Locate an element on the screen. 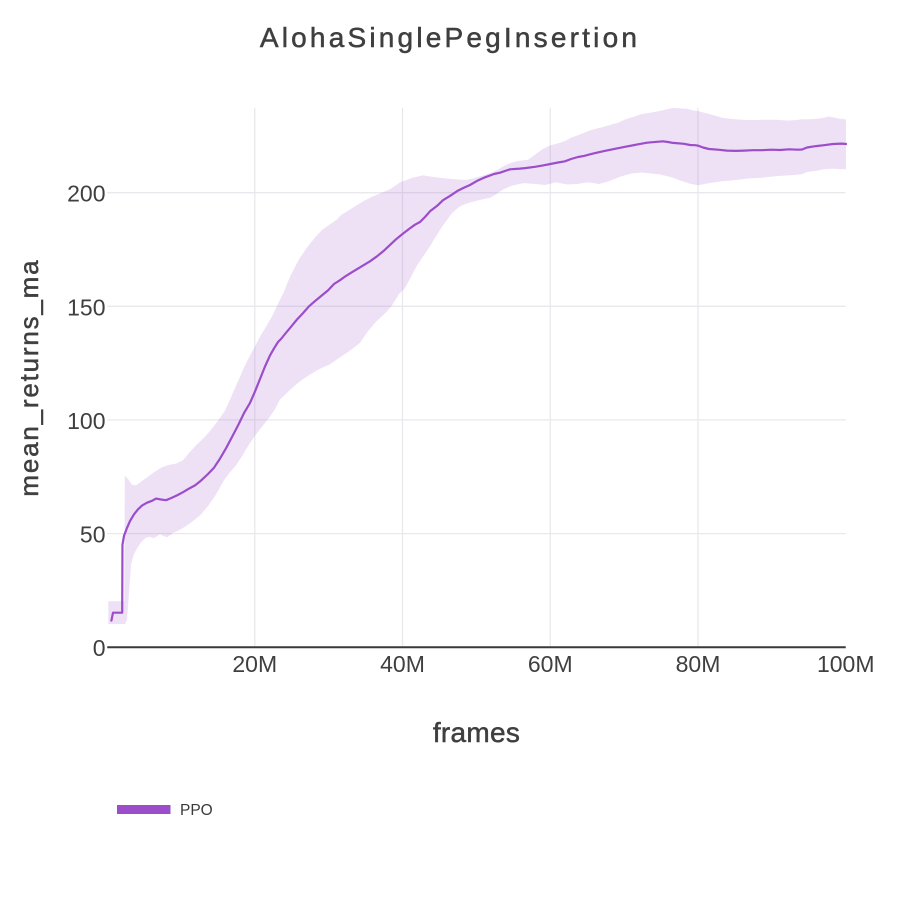 This screenshot has width=900, height=900. svg-text: AlohaSinglePegInsertion is located at coordinates (450, 37).